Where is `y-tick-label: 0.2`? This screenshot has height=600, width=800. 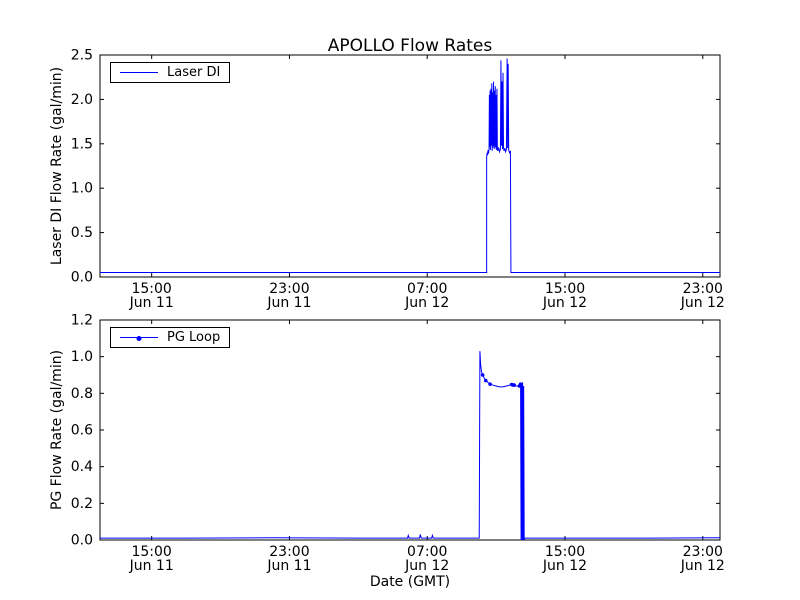 y-tick-label: 0.2 is located at coordinates (82, 504).